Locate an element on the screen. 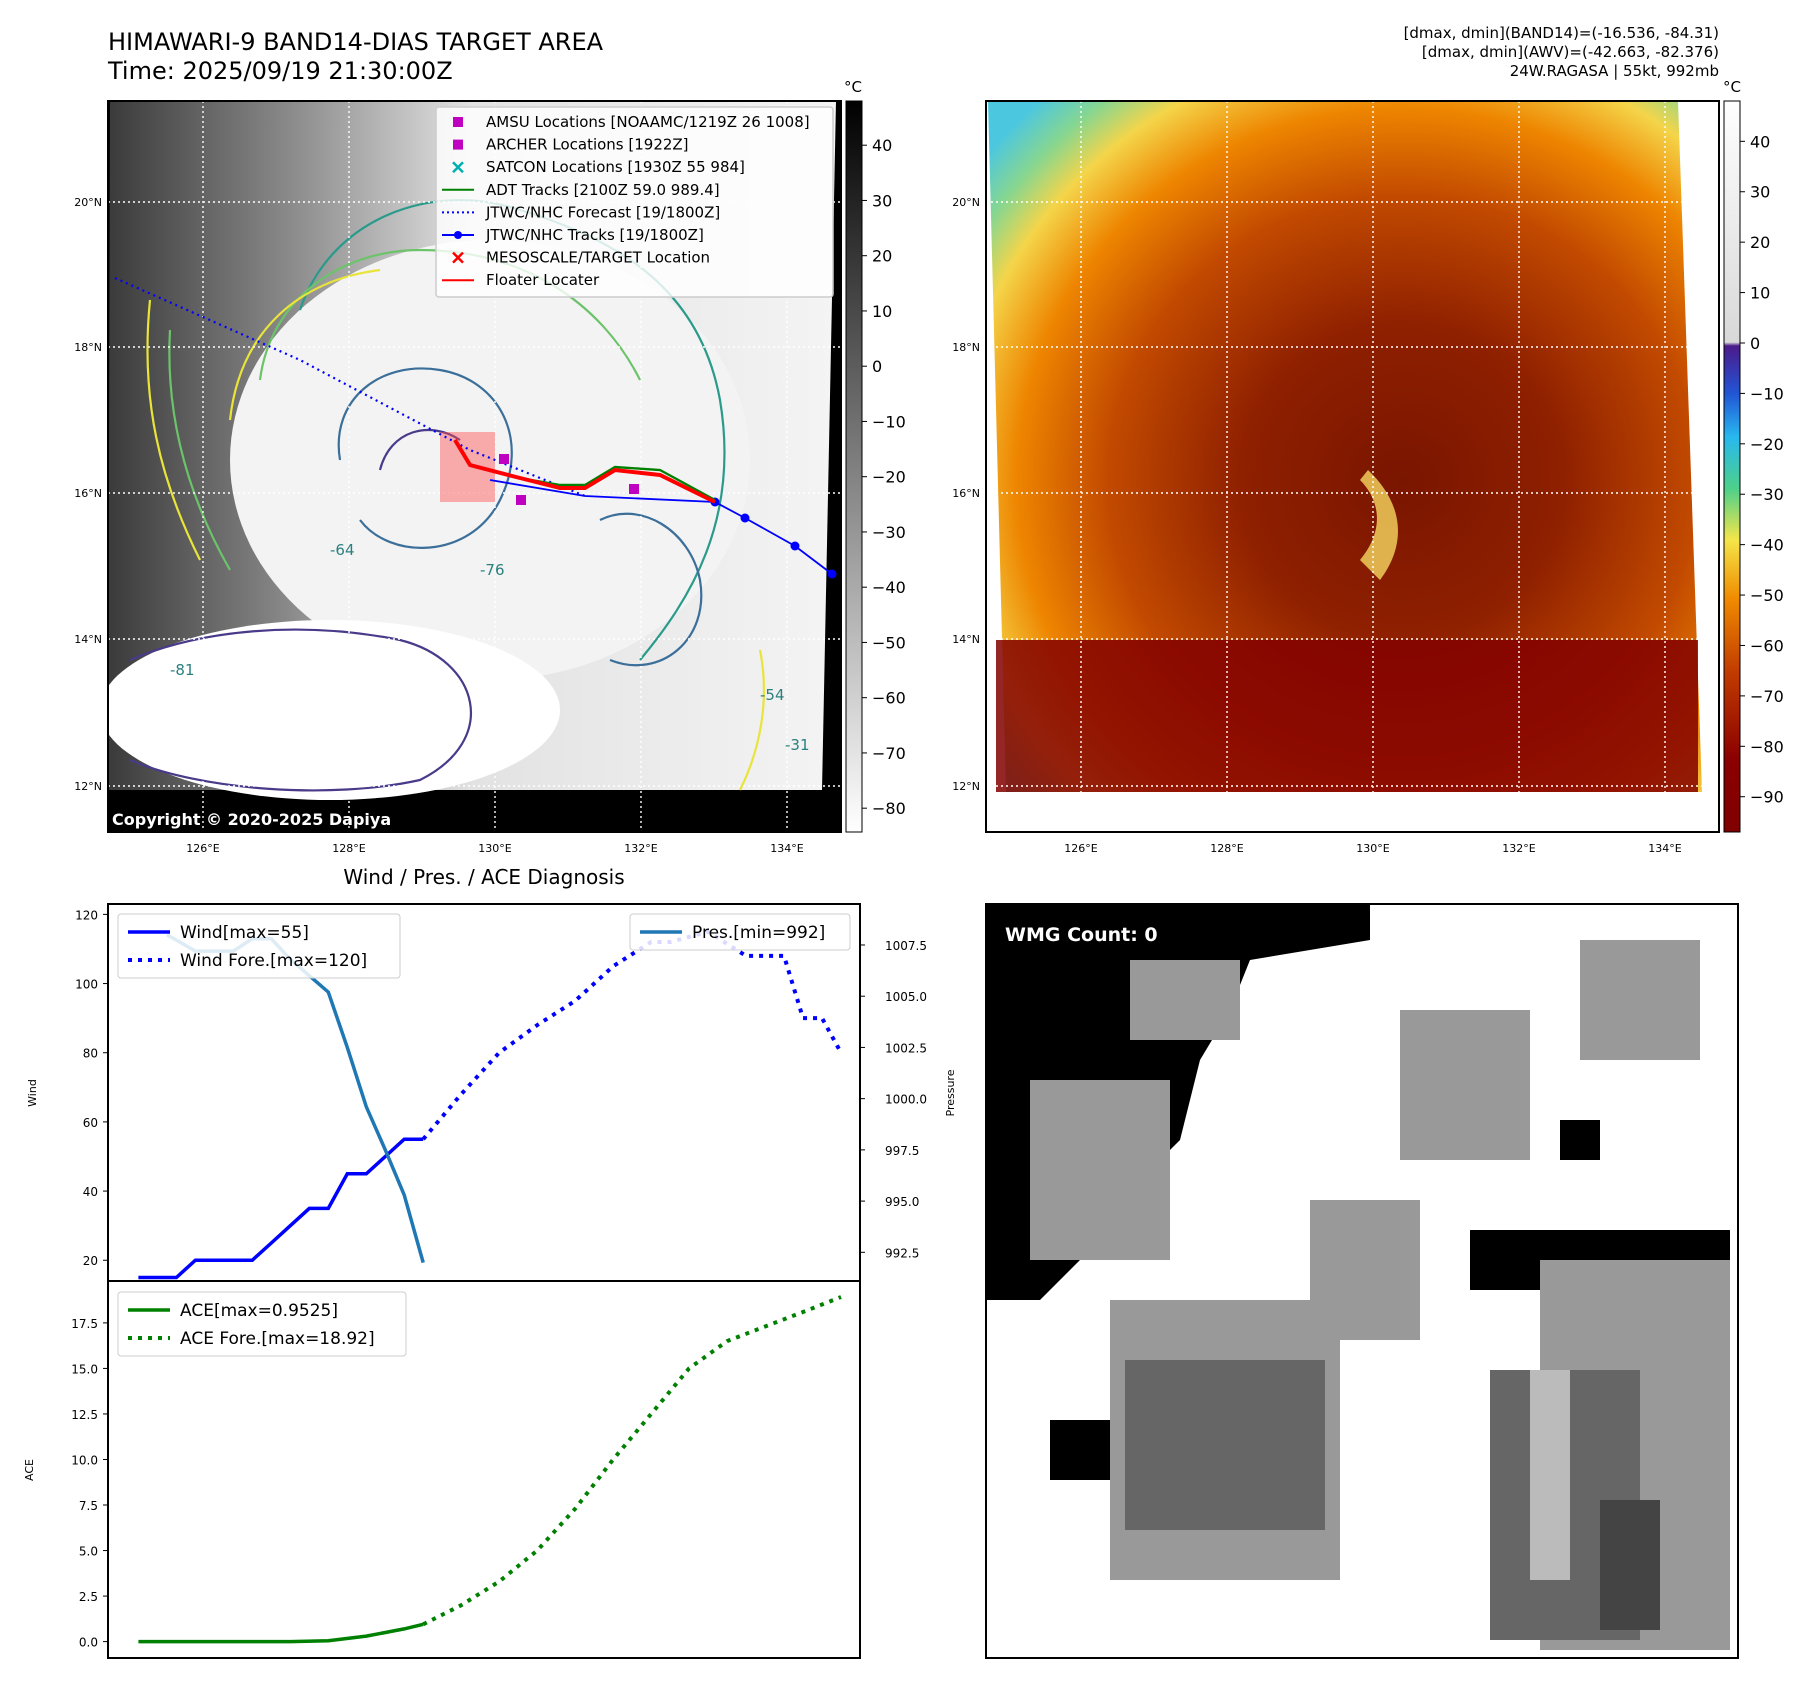  floater-track is located at coordinates (584, 471).